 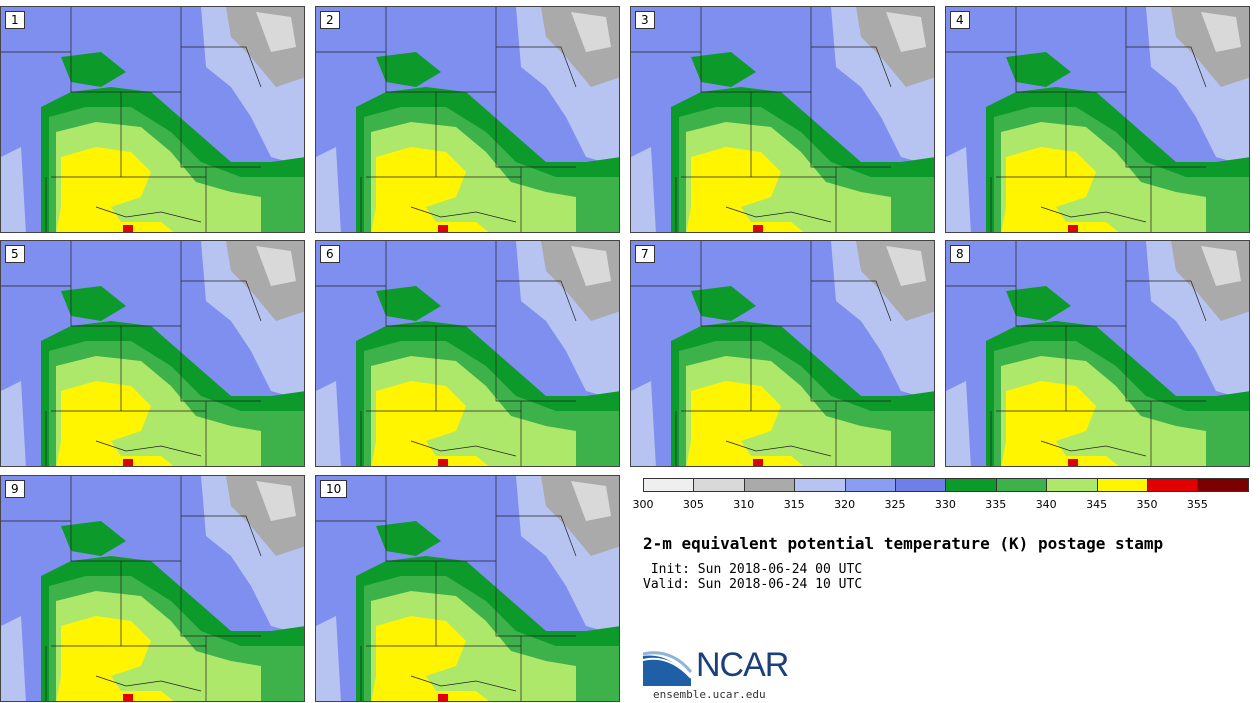 I want to click on panel-label: 3, so click(x=645, y=20).